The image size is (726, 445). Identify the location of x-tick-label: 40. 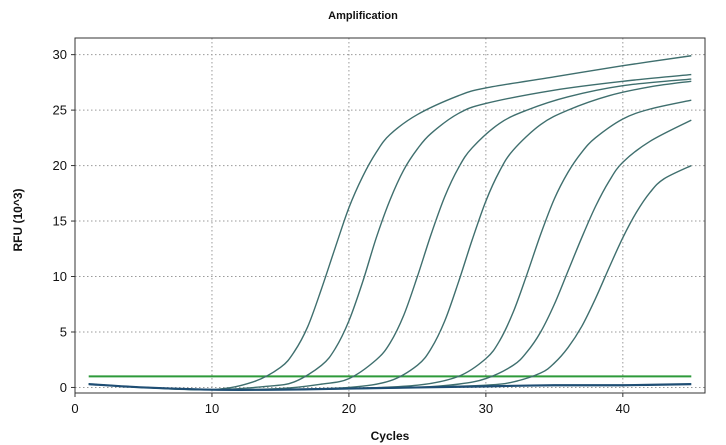
(623, 408).